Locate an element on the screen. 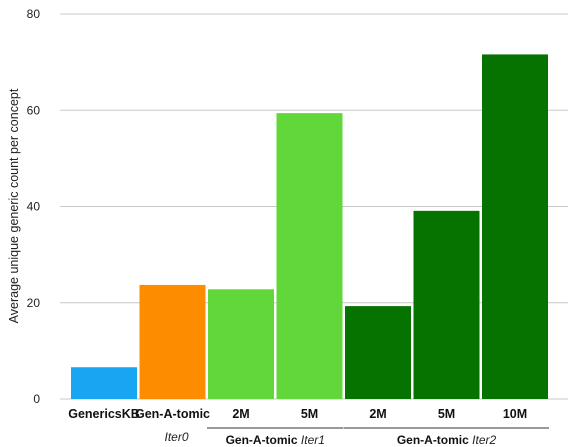 The width and height of the screenshot is (579, 447). group-label: Gen-A-tomic Iter2 is located at coordinates (447, 440).